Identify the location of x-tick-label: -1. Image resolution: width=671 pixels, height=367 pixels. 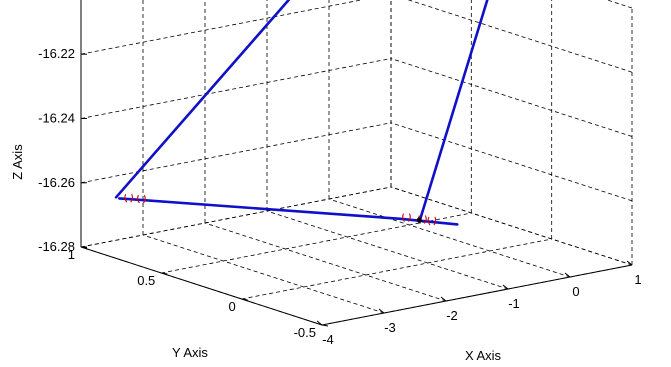
(514, 303).